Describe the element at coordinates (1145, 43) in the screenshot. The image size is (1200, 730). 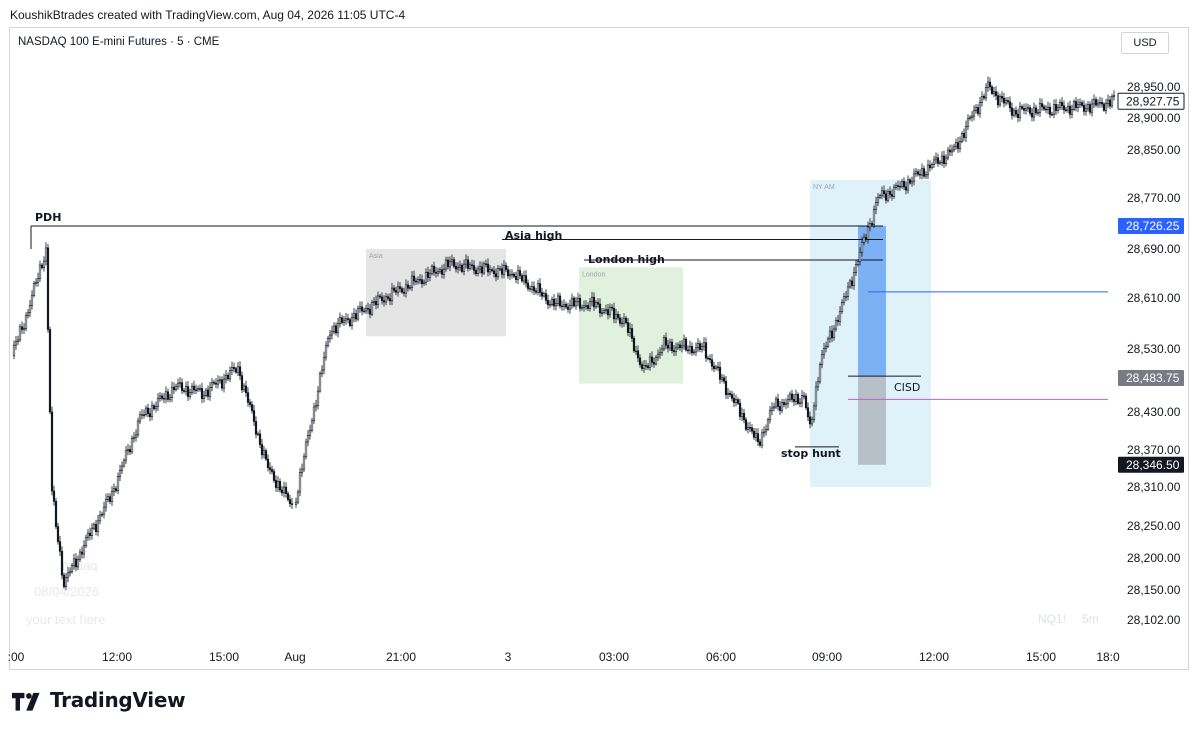
I see `currency-button: USD` at that location.